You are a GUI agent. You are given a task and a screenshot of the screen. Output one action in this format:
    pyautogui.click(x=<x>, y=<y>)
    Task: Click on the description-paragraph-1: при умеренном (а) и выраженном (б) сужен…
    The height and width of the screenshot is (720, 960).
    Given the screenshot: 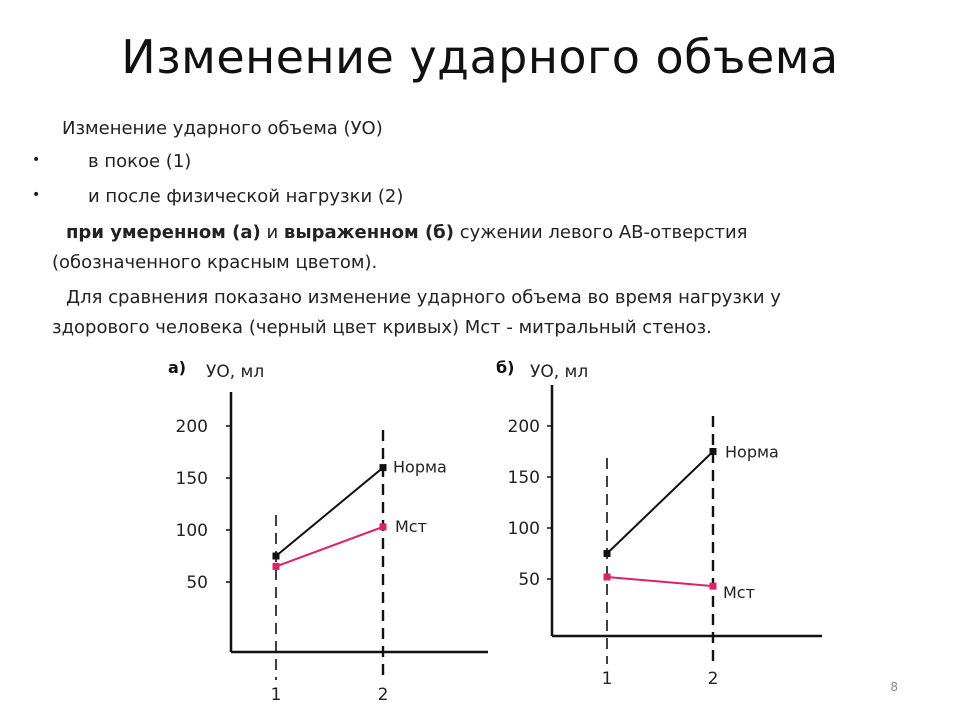 What is the action you would take?
    pyautogui.click(x=407, y=233)
    